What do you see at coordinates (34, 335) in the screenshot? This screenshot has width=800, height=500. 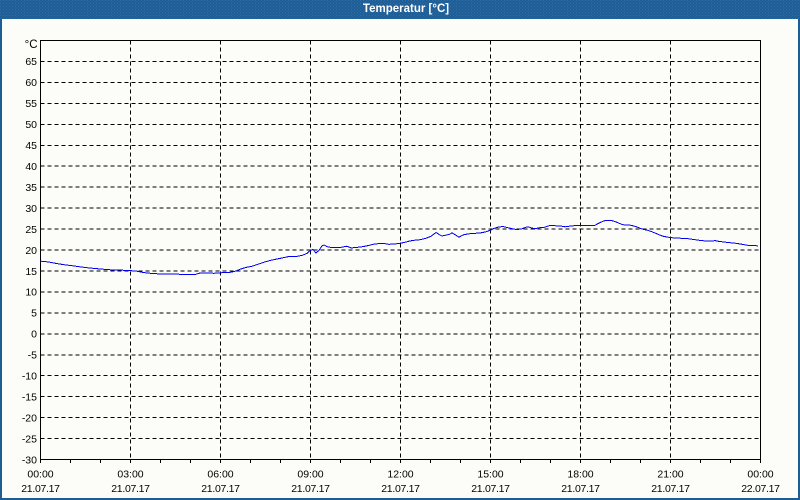 I see `svg-text: 0` at bounding box center [34, 335].